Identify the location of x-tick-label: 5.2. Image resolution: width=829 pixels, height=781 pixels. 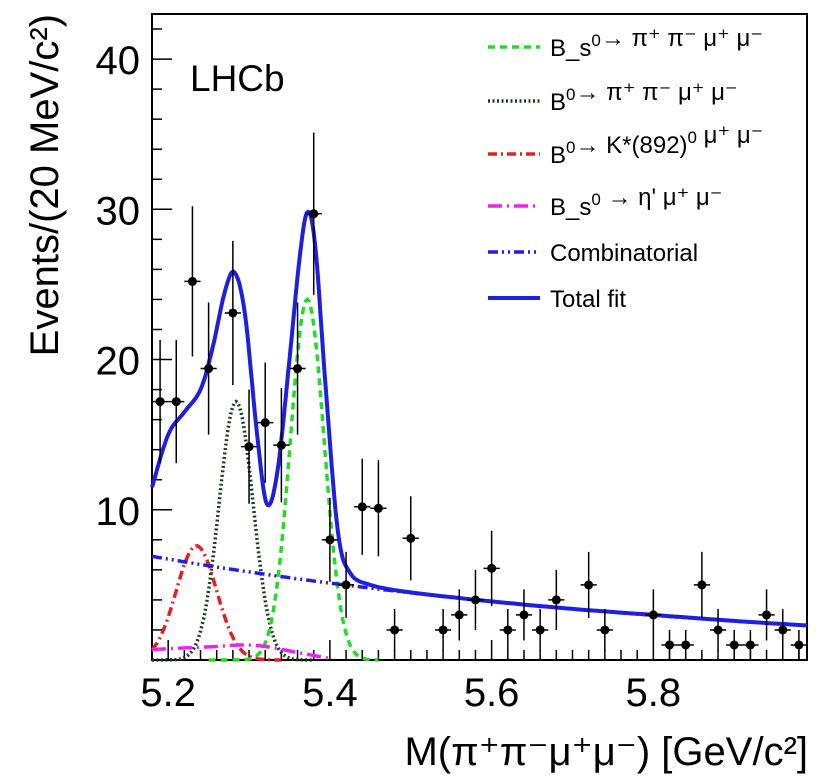
(168, 693).